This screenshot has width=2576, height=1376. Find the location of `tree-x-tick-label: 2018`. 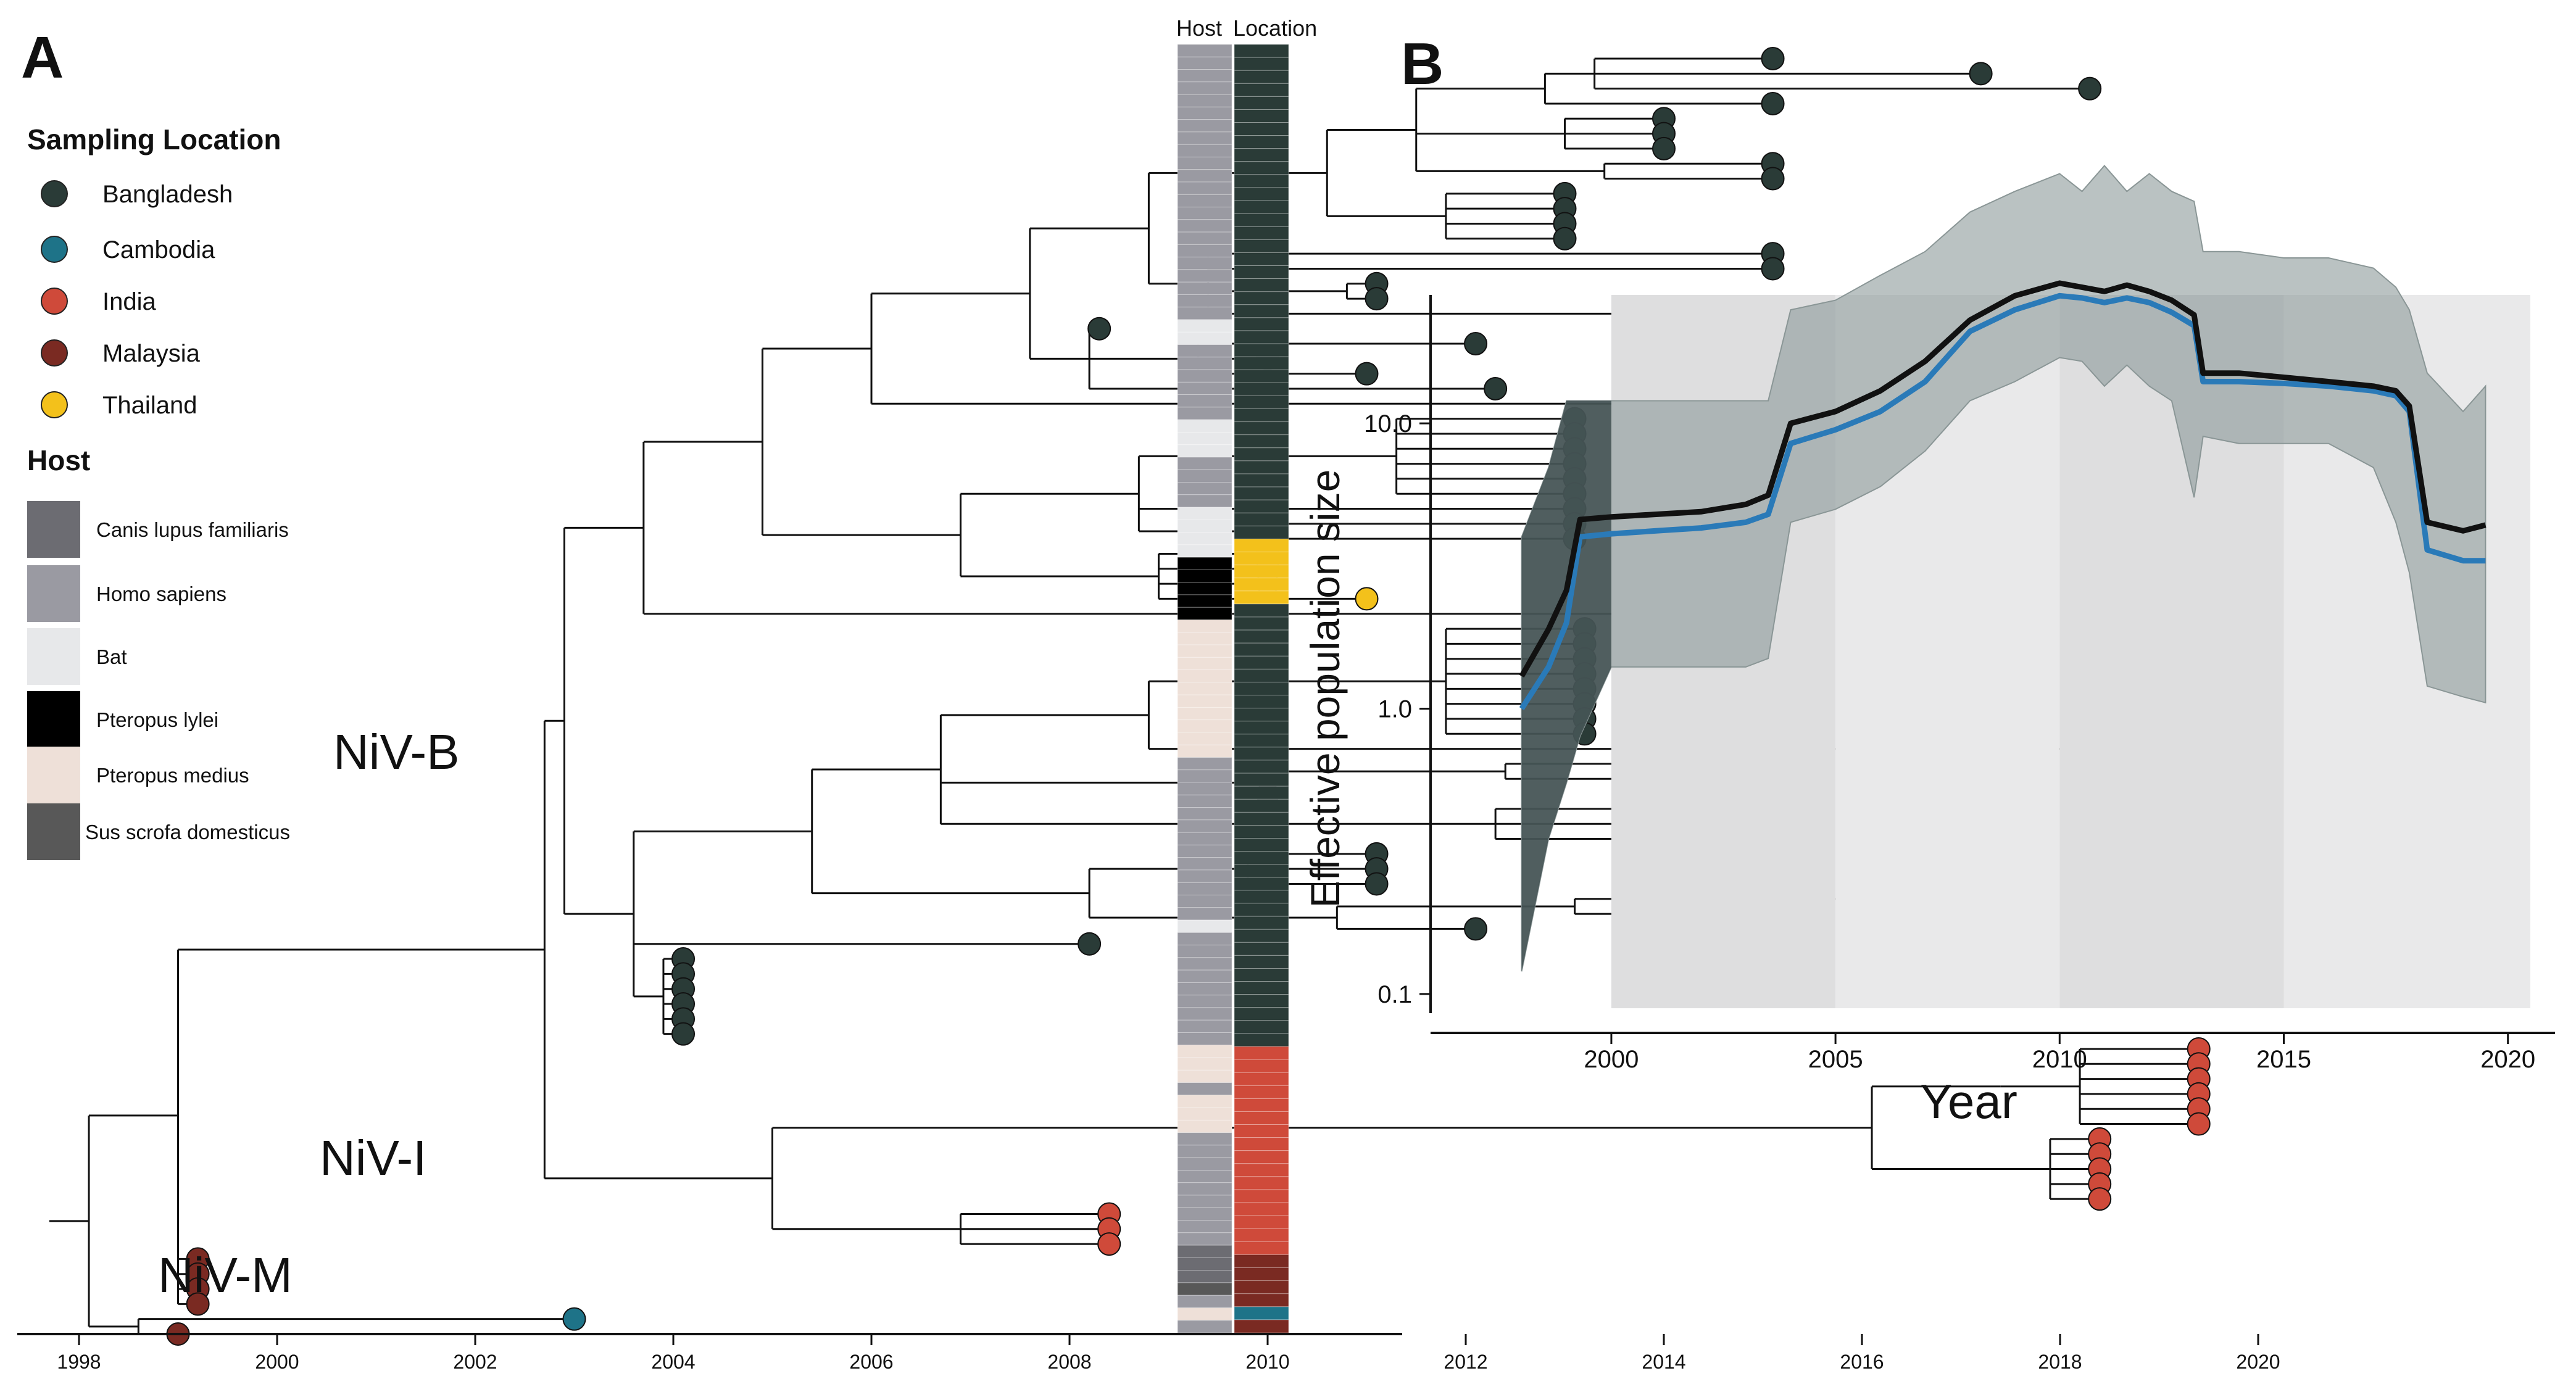

tree-x-tick-label: 2018 is located at coordinates (2060, 1362).